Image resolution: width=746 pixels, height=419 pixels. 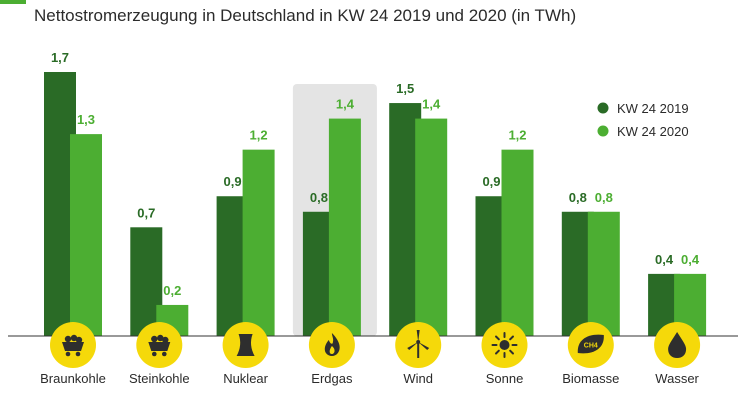 I want to click on category-label-sonne: Sonne, so click(x=505, y=378).